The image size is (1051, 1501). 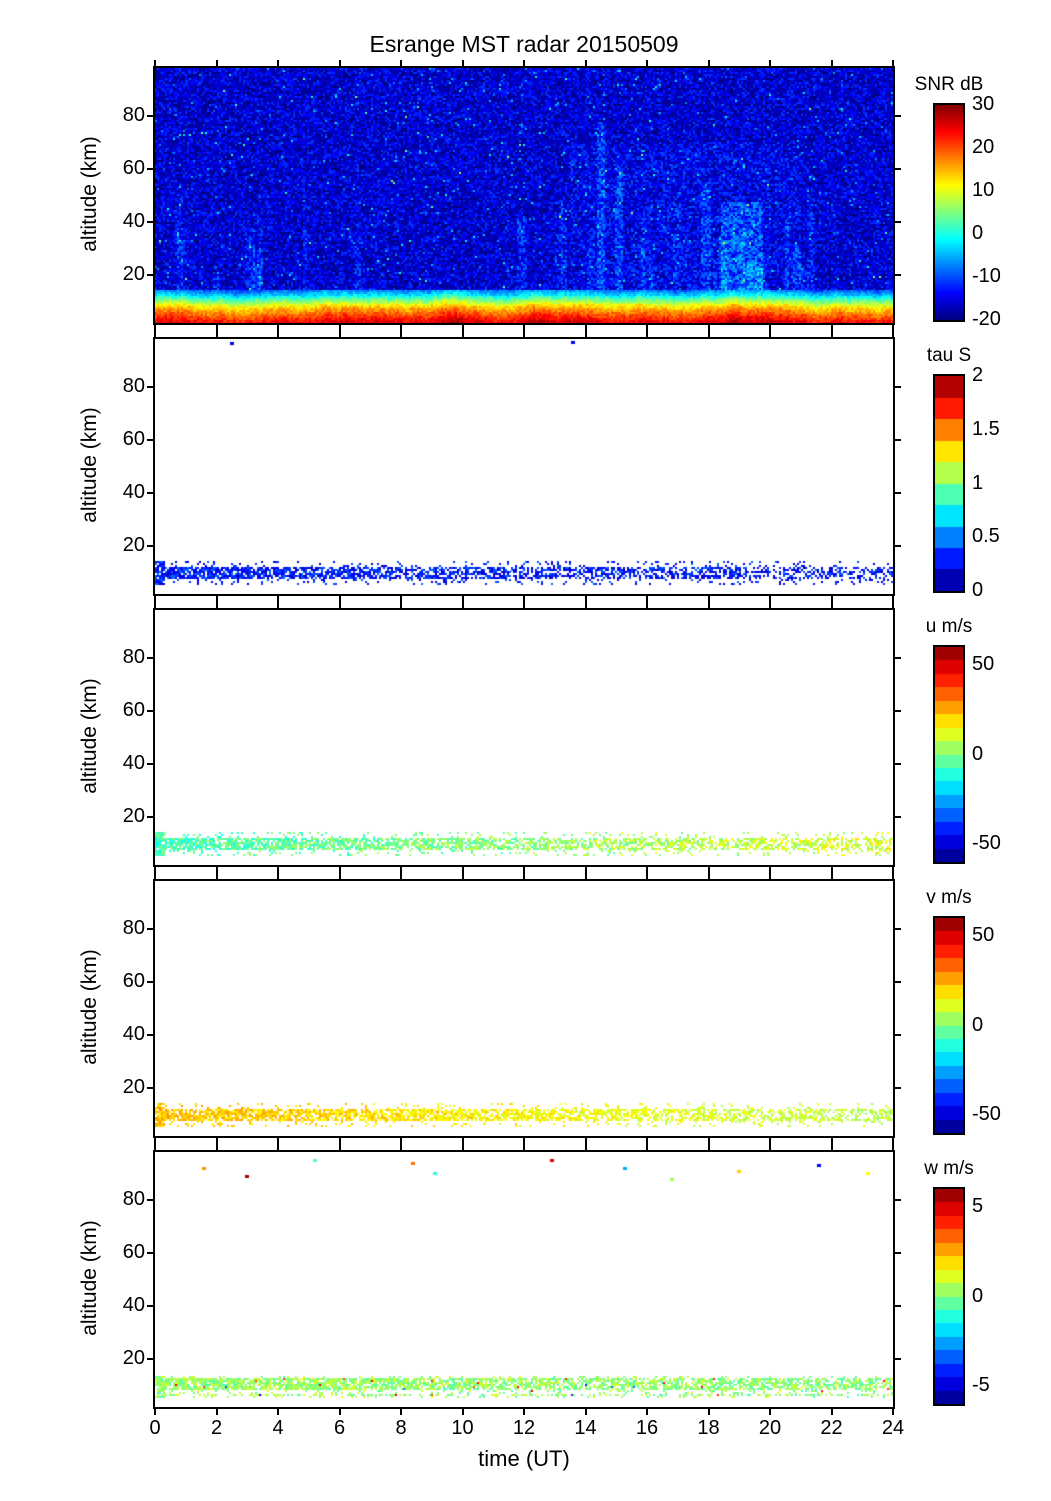 I want to click on colorbar-tick-label: 10, so click(x=983, y=190).